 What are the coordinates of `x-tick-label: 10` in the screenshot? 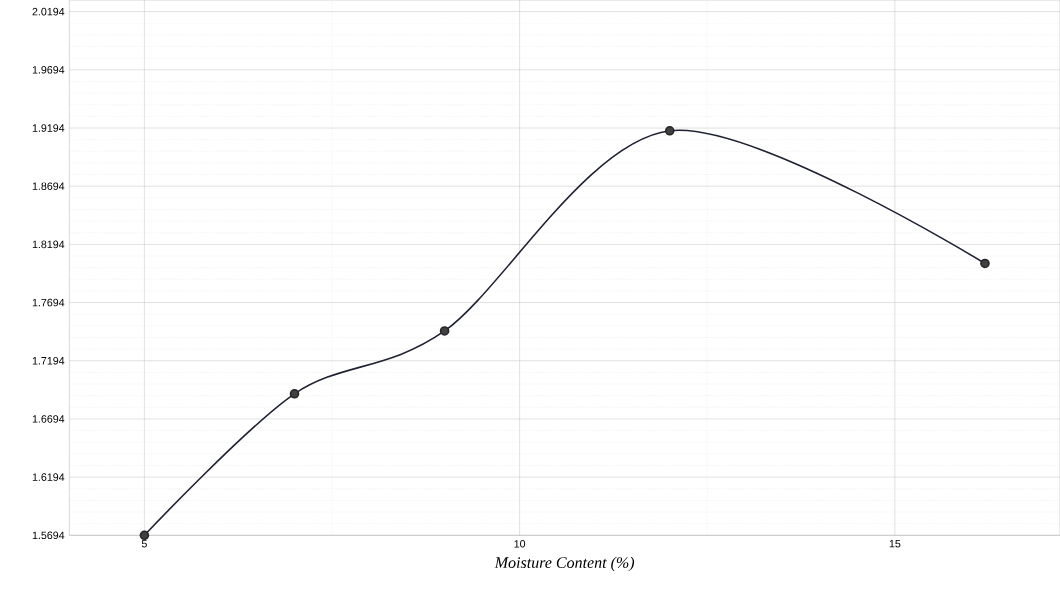 It's located at (520, 544).